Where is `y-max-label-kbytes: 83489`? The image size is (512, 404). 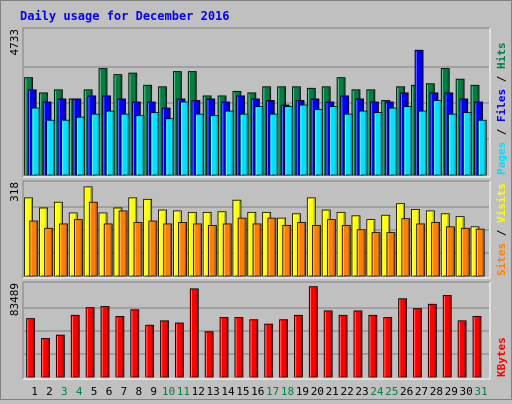 y-max-label-kbytes: 83489 is located at coordinates (14, 299).